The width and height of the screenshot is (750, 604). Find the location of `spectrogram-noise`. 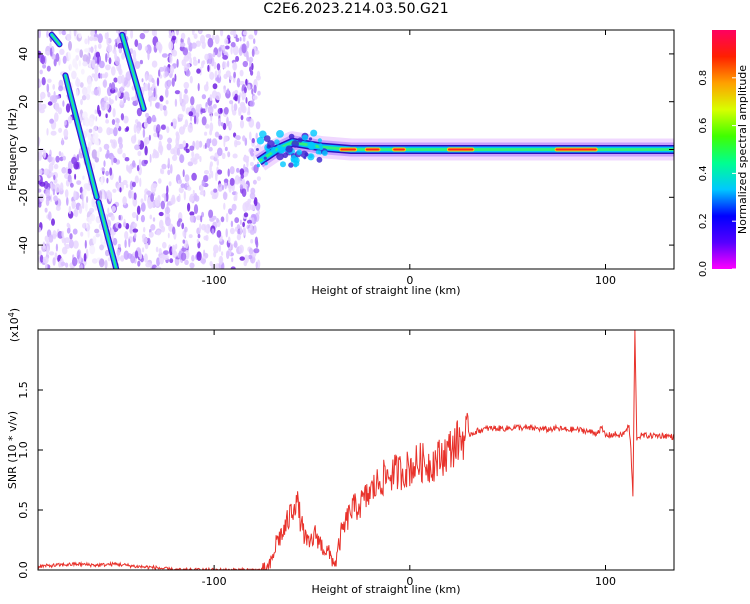

spectrogram-noise is located at coordinates (149, 149).